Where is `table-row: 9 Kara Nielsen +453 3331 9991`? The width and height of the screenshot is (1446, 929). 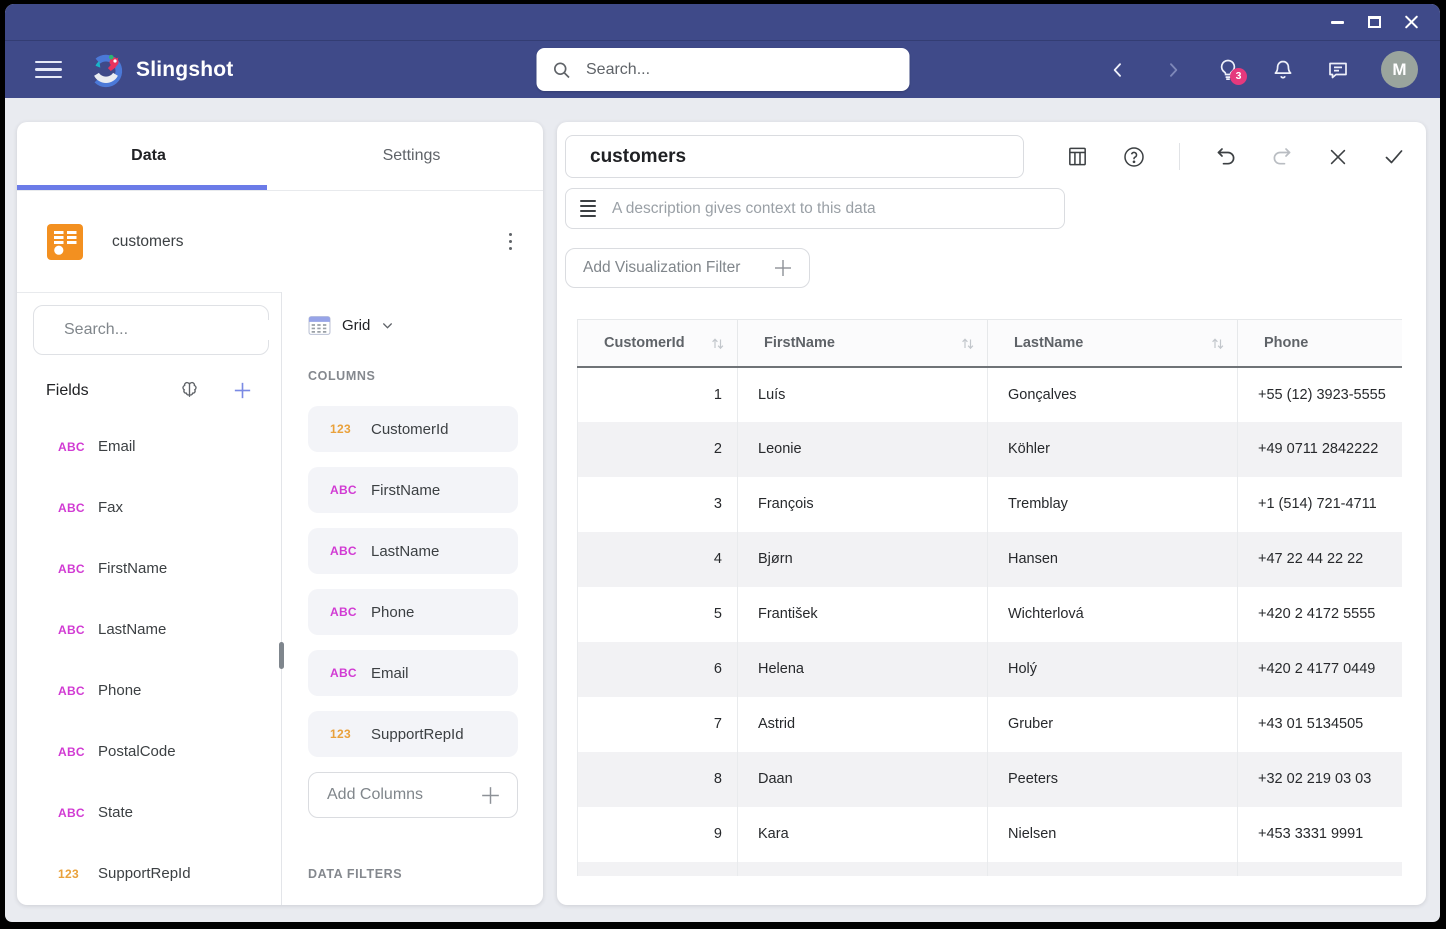
table-row: 9 Kara Nielsen +453 3331 9991 is located at coordinates (989, 834).